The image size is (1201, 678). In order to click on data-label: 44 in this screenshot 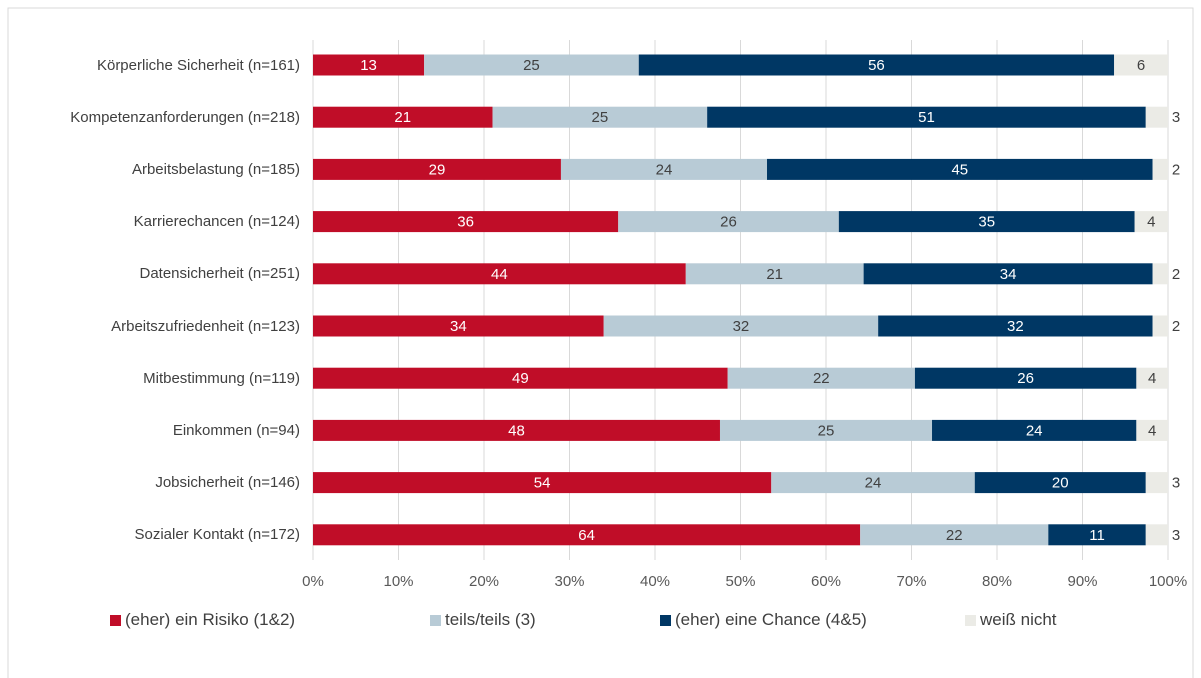, I will do `click(499, 274)`.